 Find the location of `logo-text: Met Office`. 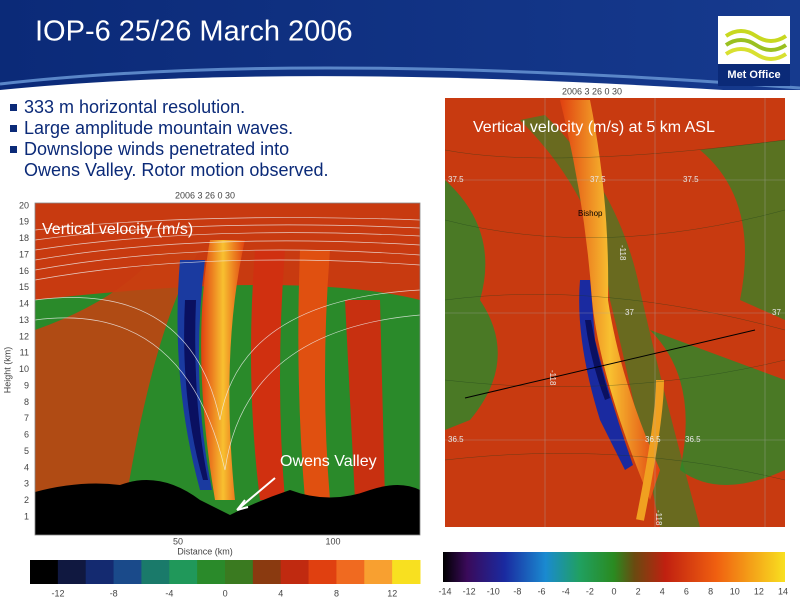

logo-text: Met Office is located at coordinates (753, 75).